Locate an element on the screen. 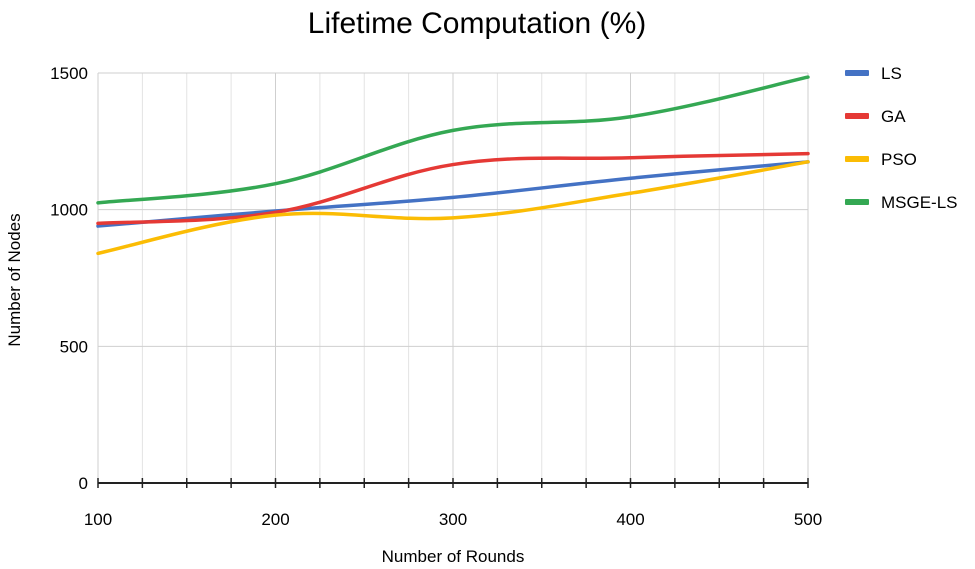  y-tick-label: 1500 is located at coordinates (69, 73).